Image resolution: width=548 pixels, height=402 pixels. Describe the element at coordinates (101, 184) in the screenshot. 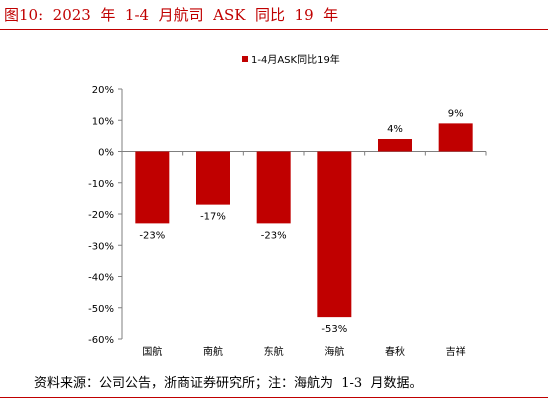

I see `y-tick-label: -10%` at that location.